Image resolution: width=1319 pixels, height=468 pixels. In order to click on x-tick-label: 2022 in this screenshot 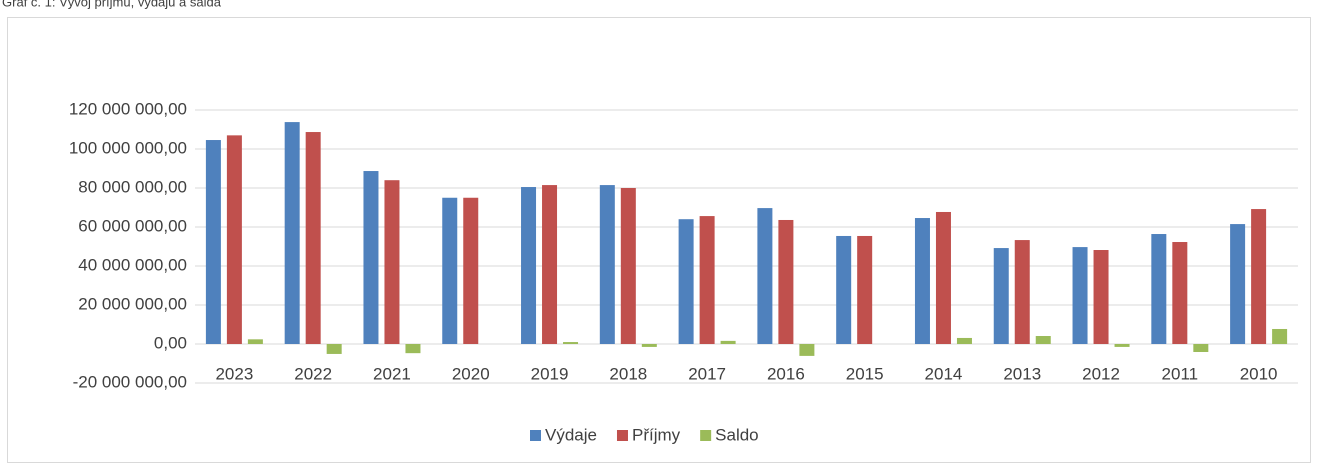, I will do `click(313, 373)`.